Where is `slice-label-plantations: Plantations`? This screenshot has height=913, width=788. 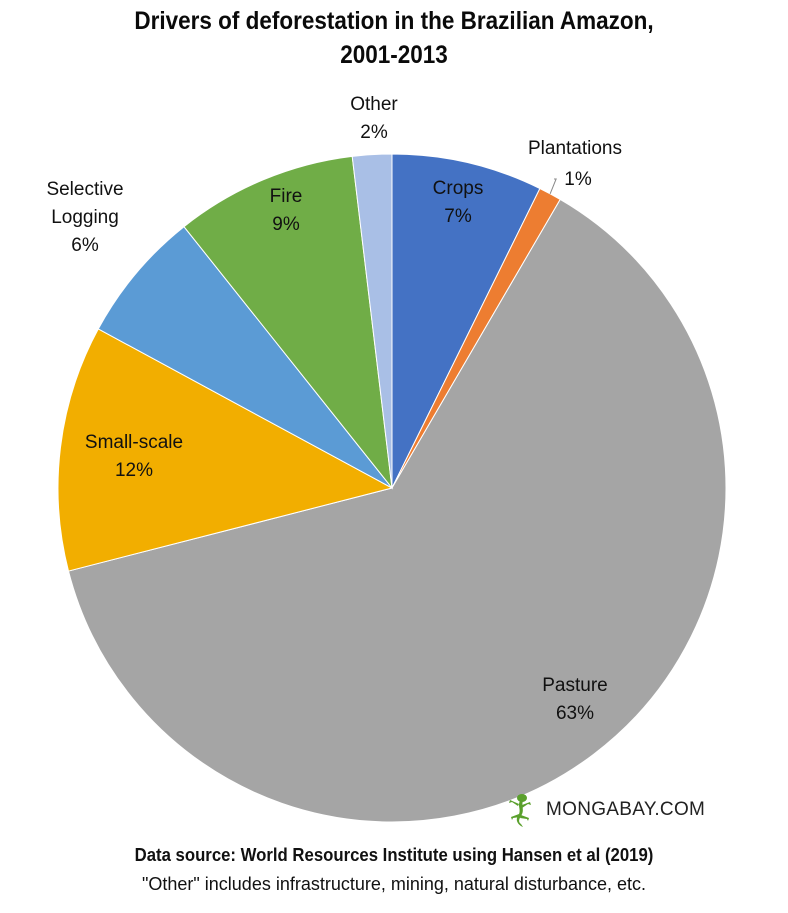 slice-label-plantations: Plantations is located at coordinates (575, 148).